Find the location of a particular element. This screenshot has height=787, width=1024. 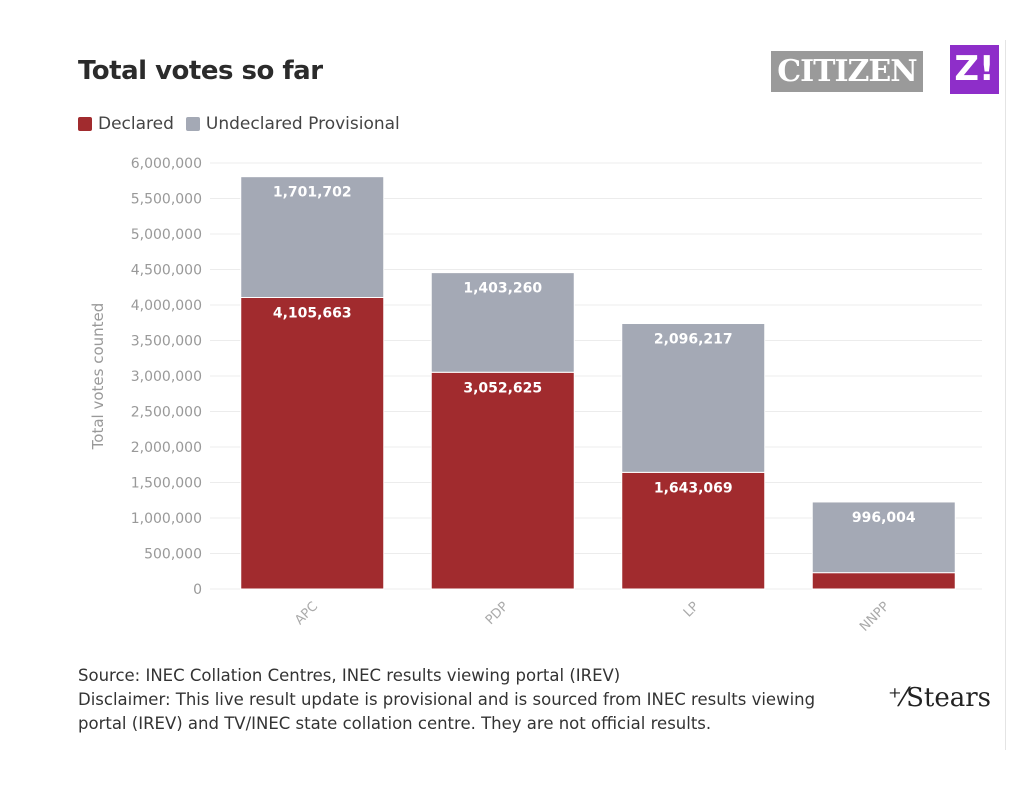

y-tick-label: 1,500,000 is located at coordinates (166, 484).